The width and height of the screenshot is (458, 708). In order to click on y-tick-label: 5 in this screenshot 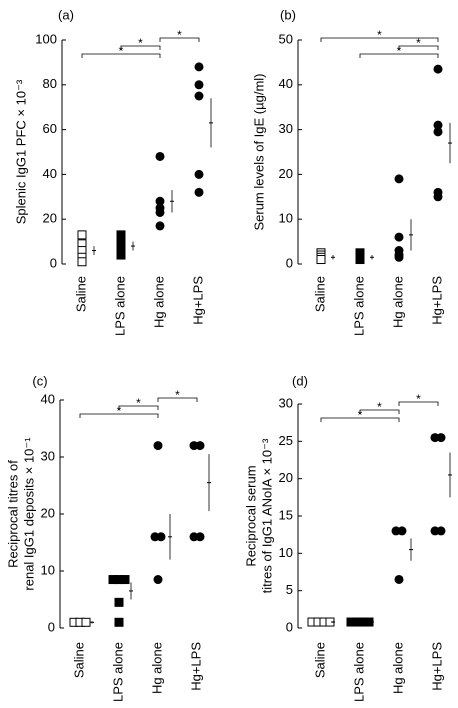, I will do `click(289, 589)`.